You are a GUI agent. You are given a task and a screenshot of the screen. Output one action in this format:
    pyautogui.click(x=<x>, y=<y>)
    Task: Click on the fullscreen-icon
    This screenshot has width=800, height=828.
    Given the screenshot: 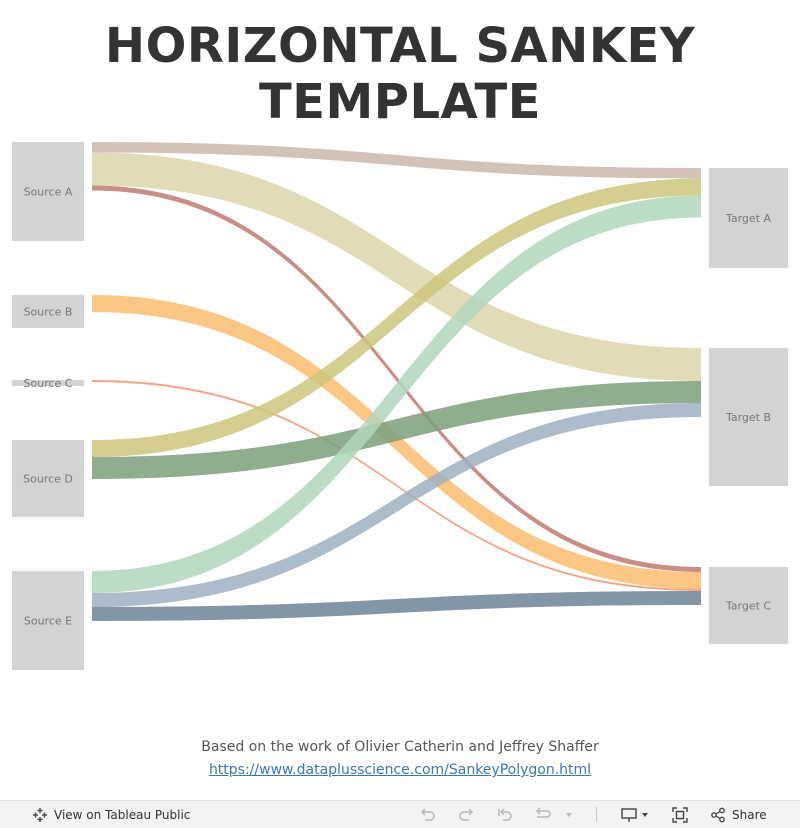 What is the action you would take?
    pyautogui.click(x=680, y=815)
    